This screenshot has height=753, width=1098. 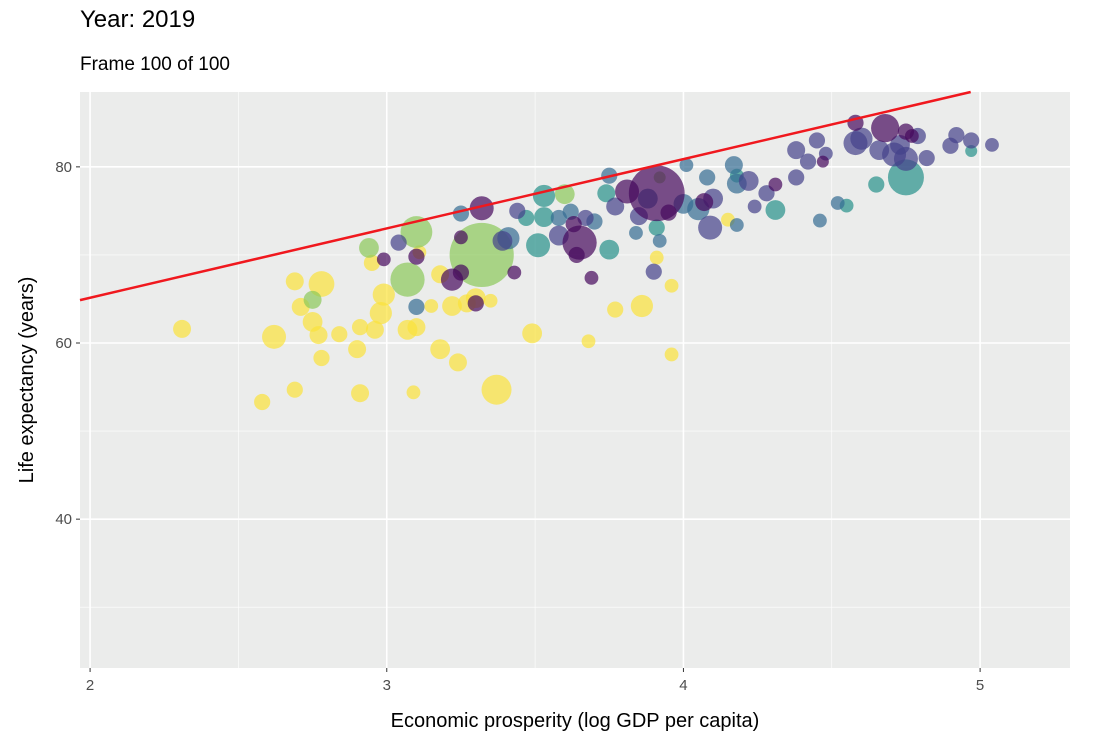 What do you see at coordinates (138, 19) in the screenshot?
I see `chart-title: Year: 2019` at bounding box center [138, 19].